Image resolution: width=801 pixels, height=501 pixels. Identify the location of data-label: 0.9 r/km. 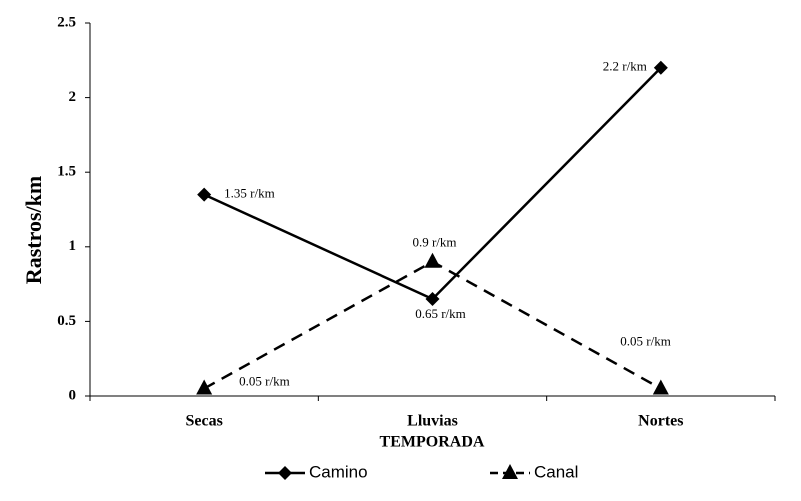
(434, 242).